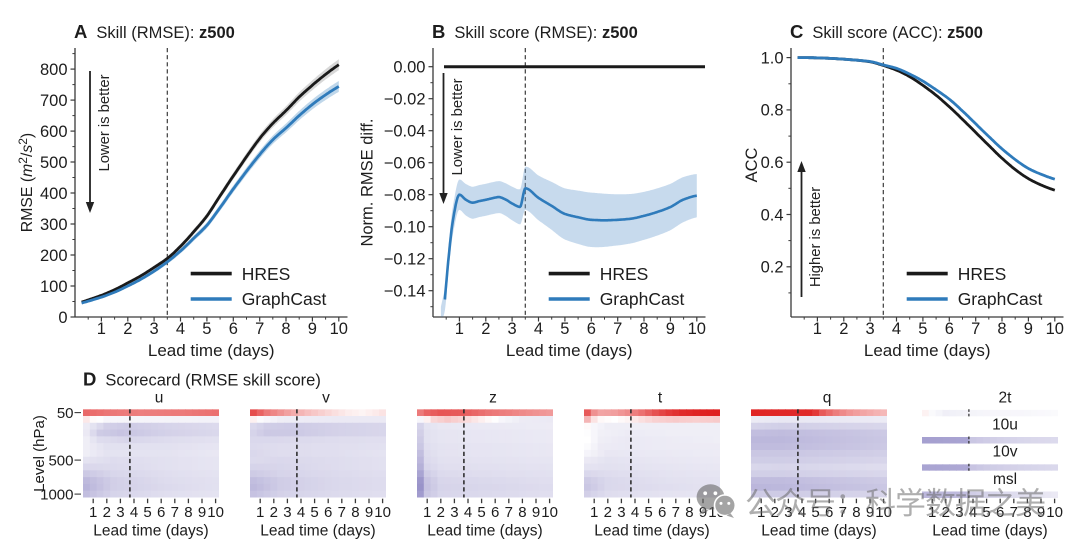  I want to click on svg-text: Higher is better, so click(816, 237).